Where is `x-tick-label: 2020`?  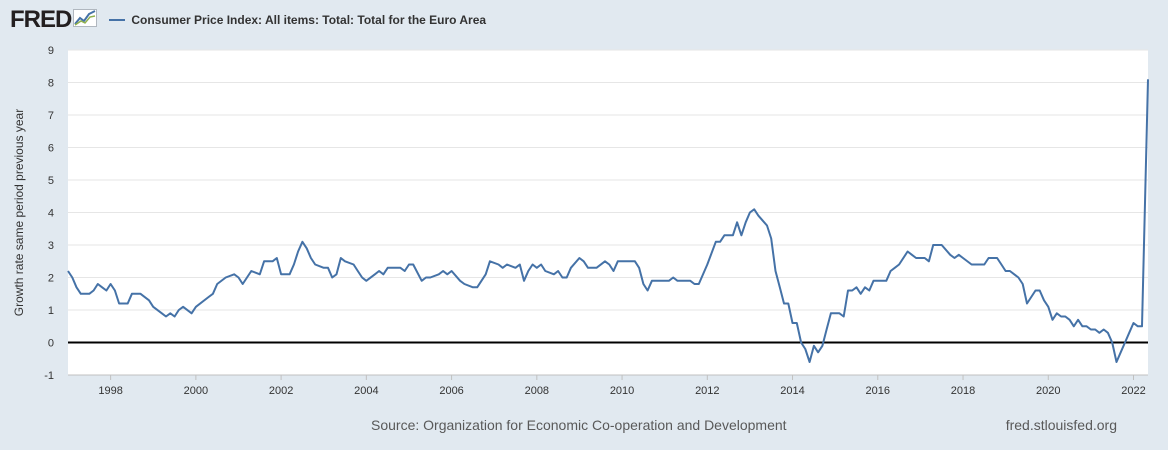 x-tick-label: 2020 is located at coordinates (1048, 391).